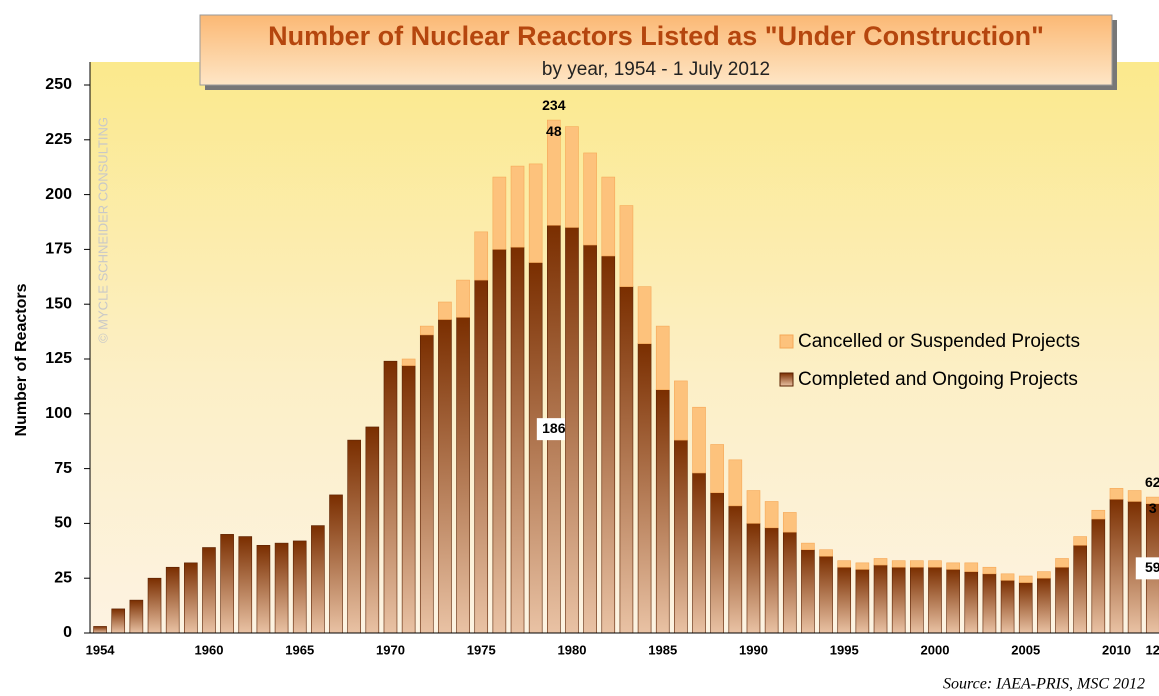 The image size is (1159, 696). What do you see at coordinates (63, 577) in the screenshot?
I see `y-tick-label: 25` at bounding box center [63, 577].